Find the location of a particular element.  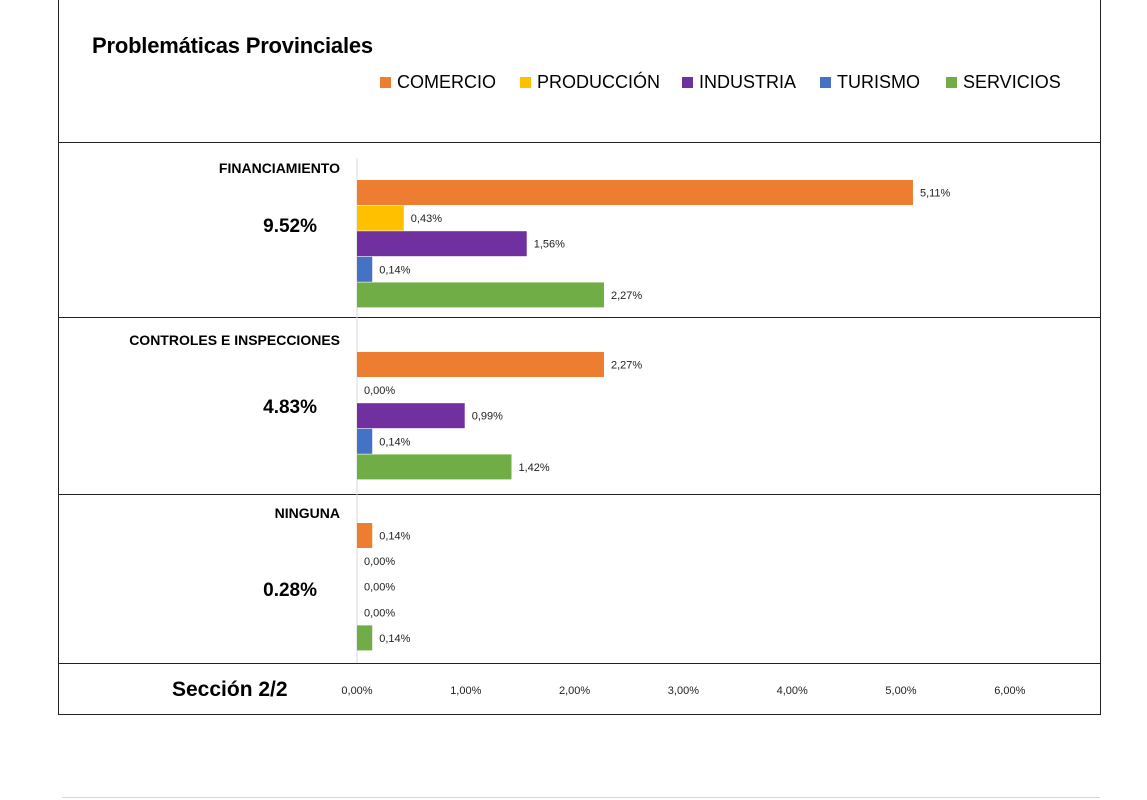

legend-label: COMERCIO is located at coordinates (446, 82).